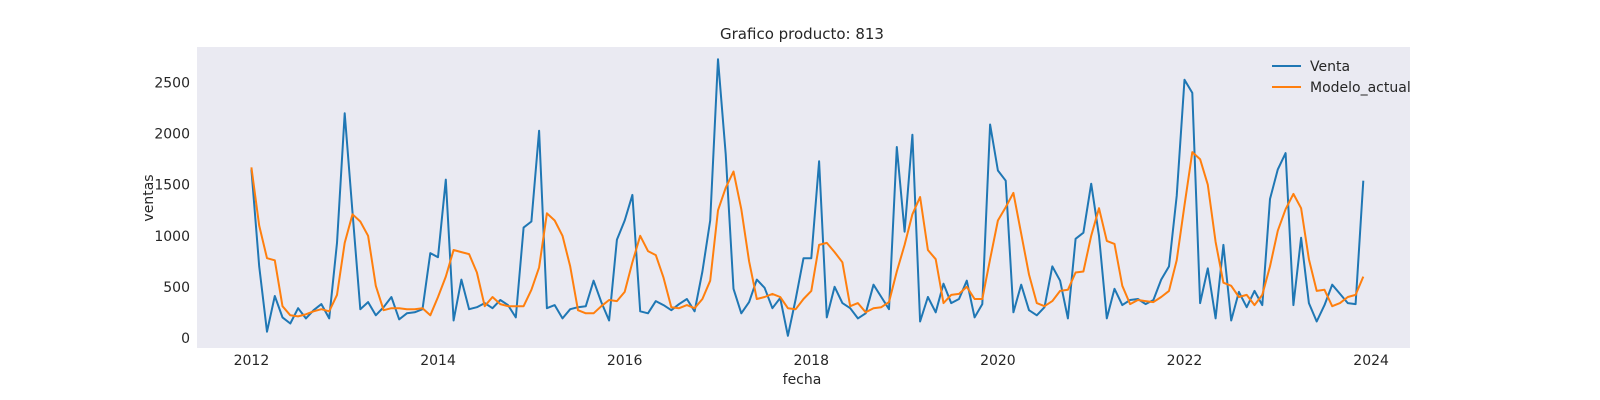  What do you see at coordinates (185, 339) in the screenshot?
I see `y-tick-label: 0` at bounding box center [185, 339].